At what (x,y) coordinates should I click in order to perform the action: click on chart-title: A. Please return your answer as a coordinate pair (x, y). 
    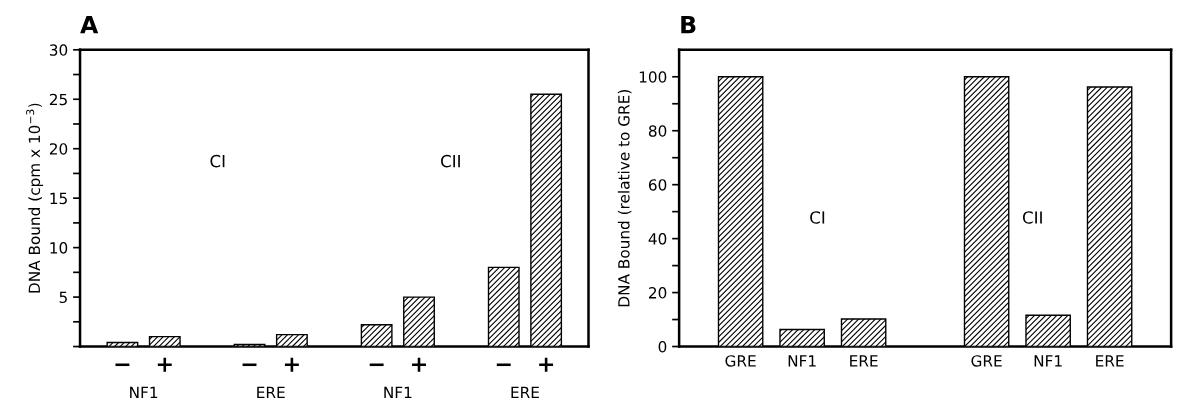
    Looking at the image, I should click on (89, 24).